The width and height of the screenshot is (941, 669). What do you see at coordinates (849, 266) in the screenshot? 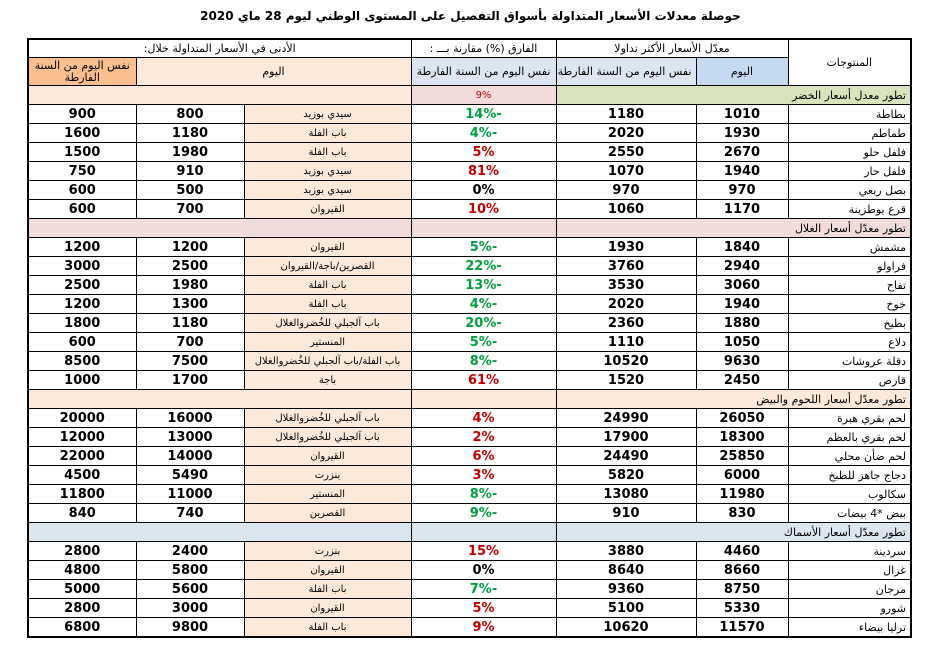
I see `product: فراولو` at bounding box center [849, 266].